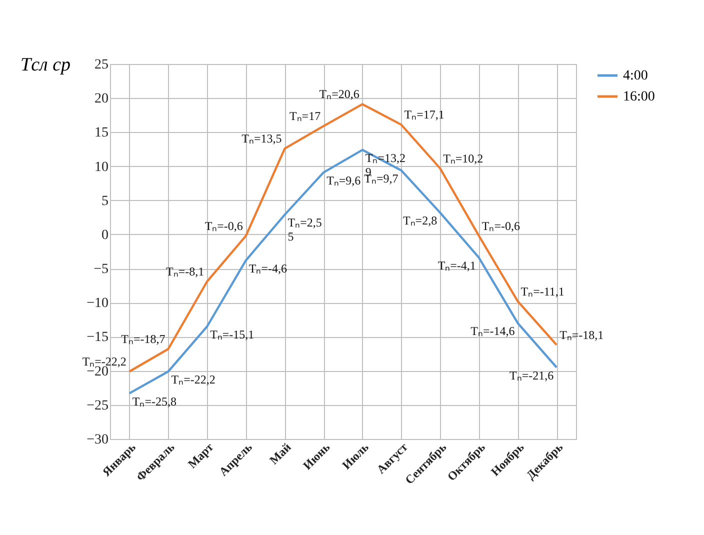 The image size is (704, 535). What do you see at coordinates (97, 338) in the screenshot?
I see `y-tick-label: −15` at bounding box center [97, 338].